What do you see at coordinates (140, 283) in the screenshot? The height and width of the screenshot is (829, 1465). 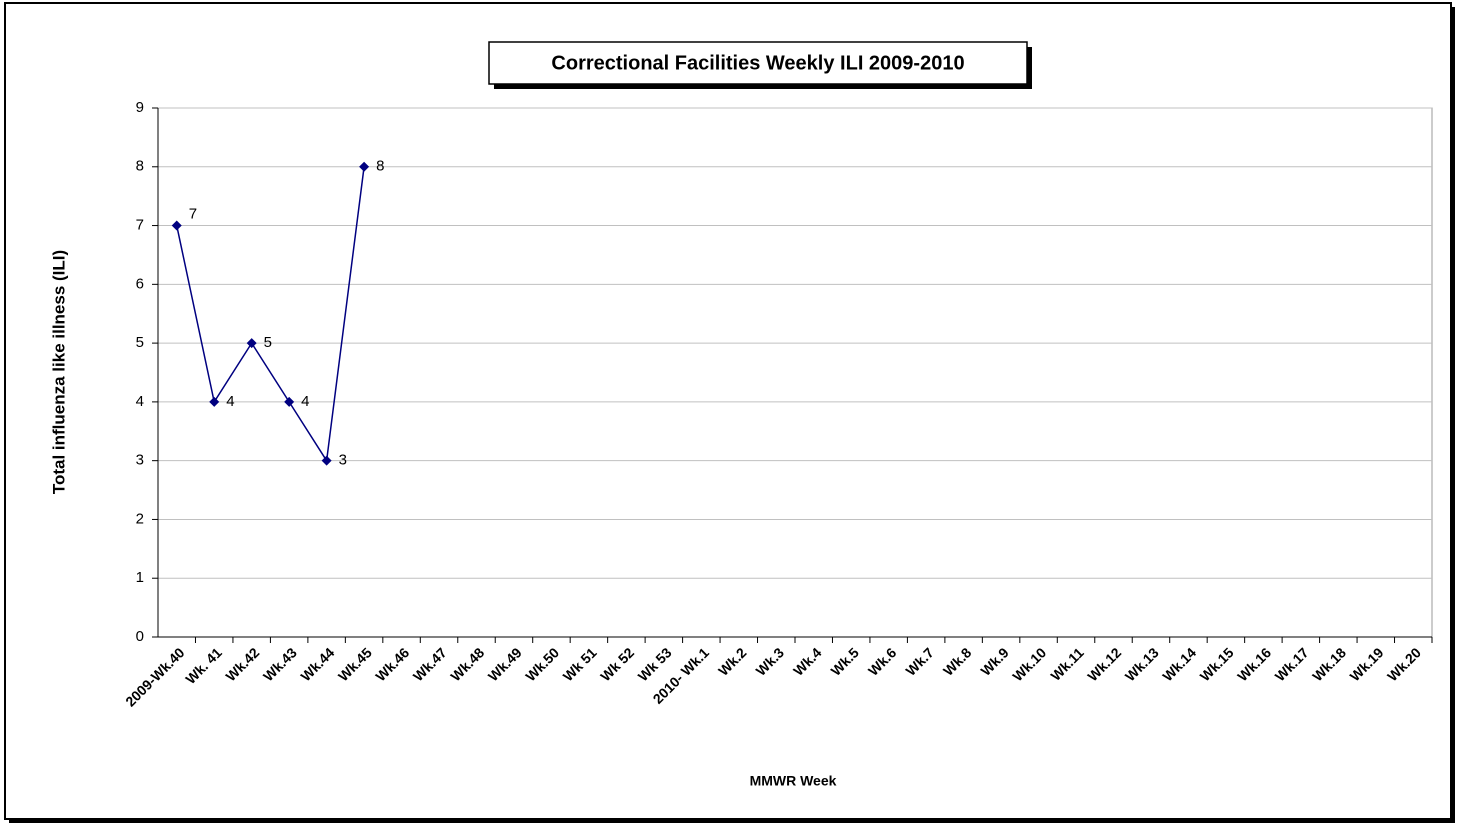 I see `y-tick-label: 6` at bounding box center [140, 283].